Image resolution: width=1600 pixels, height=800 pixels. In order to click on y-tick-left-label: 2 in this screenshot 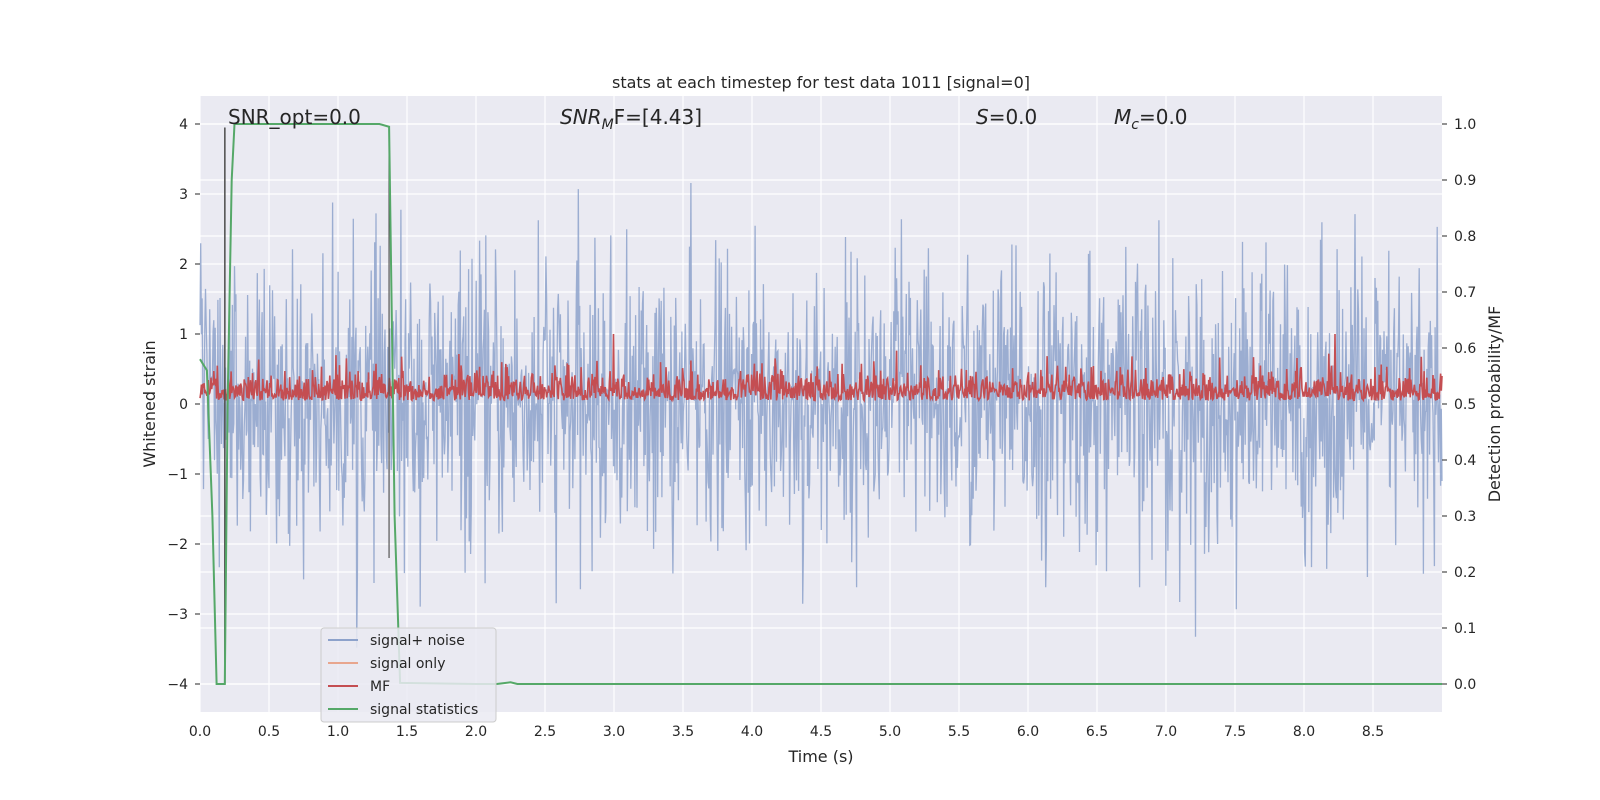, I will do `click(183, 265)`.